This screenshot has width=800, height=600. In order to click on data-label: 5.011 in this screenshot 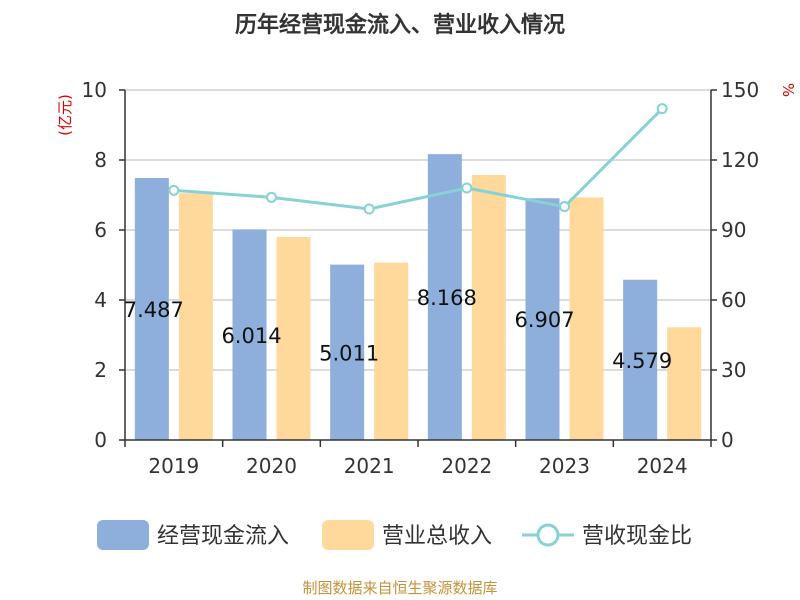, I will do `click(349, 353)`.